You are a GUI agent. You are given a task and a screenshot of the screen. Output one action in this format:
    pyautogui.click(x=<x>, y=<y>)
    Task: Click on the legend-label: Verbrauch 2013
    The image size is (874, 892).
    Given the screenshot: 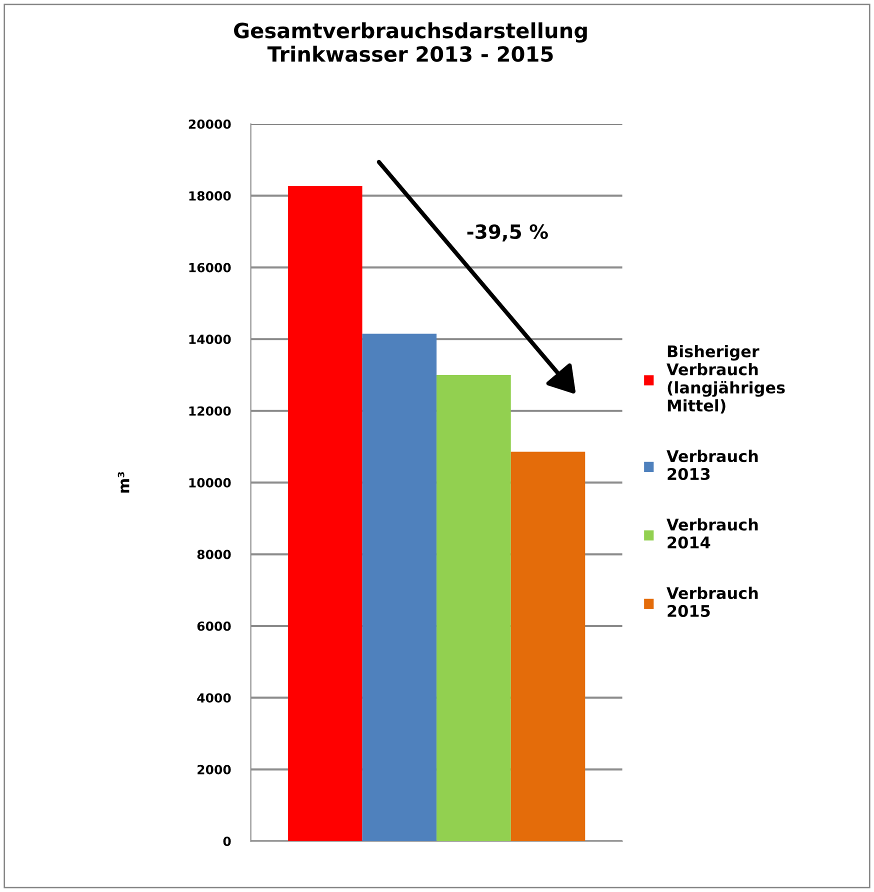 What is the action you would take?
    pyautogui.click(x=712, y=465)
    